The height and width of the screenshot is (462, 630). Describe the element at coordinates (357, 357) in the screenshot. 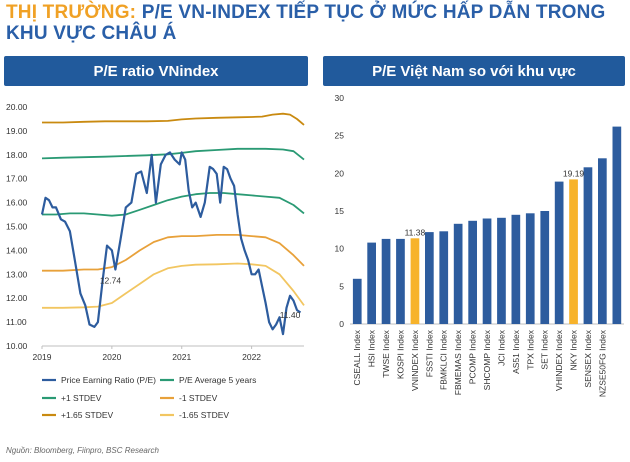

I see `right-x-tick-label: CSEALL Index` at that location.